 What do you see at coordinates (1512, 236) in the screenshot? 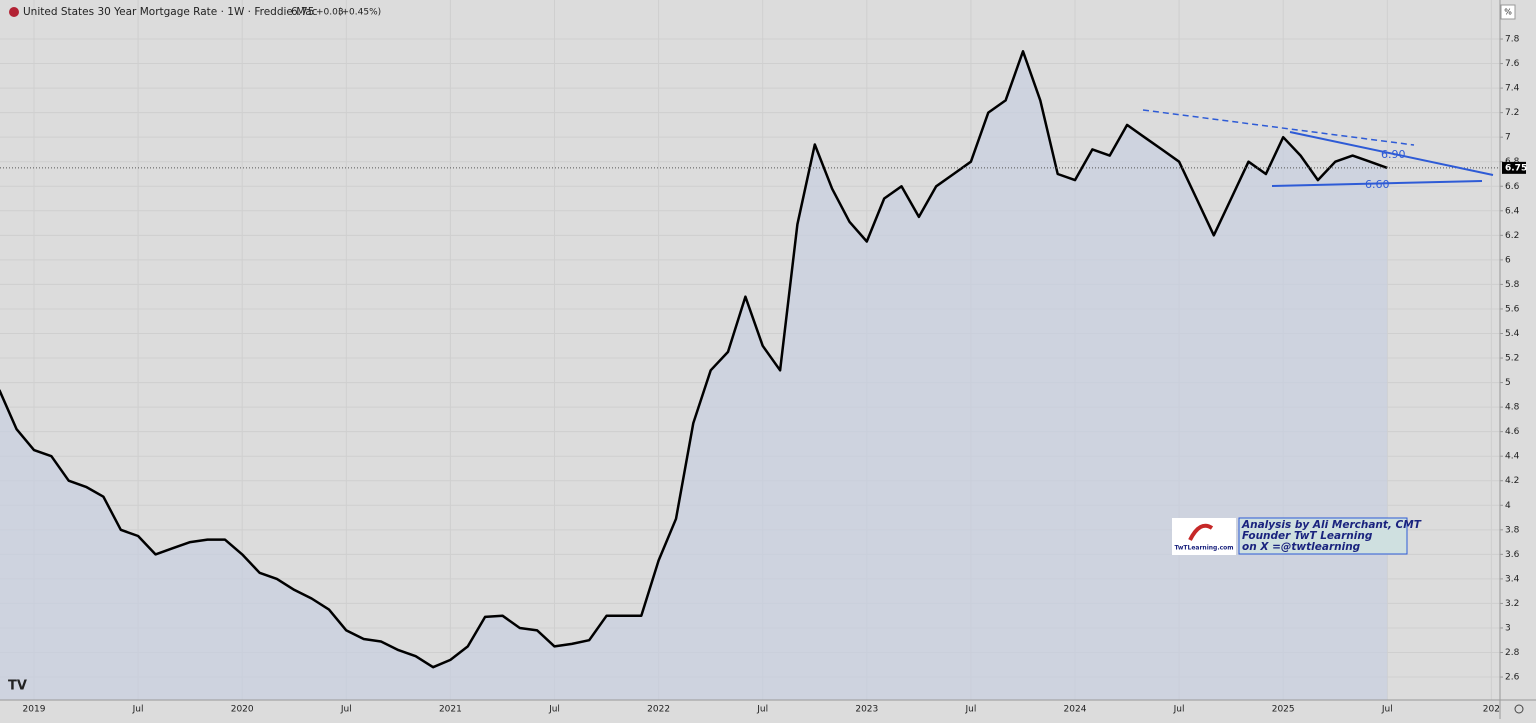
I see `y-tick-label: 6.2` at bounding box center [1512, 236].